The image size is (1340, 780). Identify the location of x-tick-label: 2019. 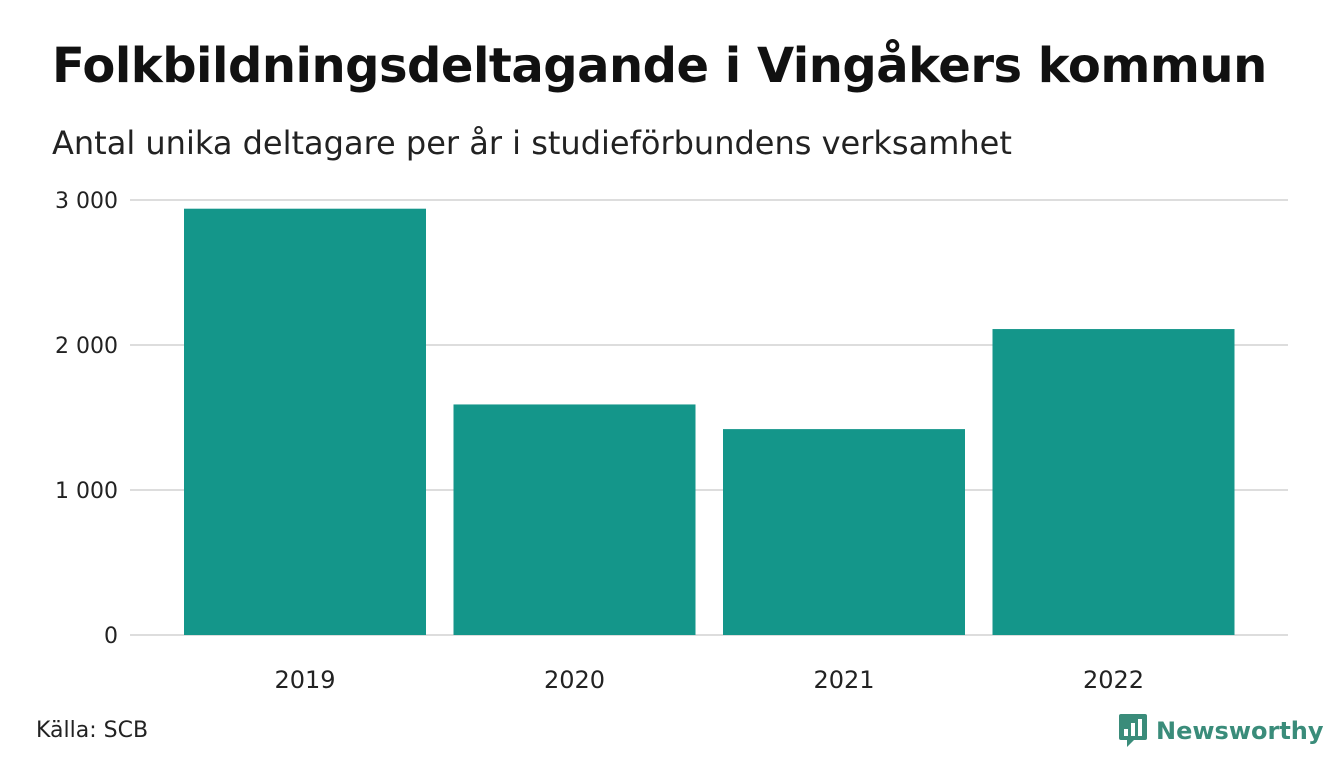
(304, 680).